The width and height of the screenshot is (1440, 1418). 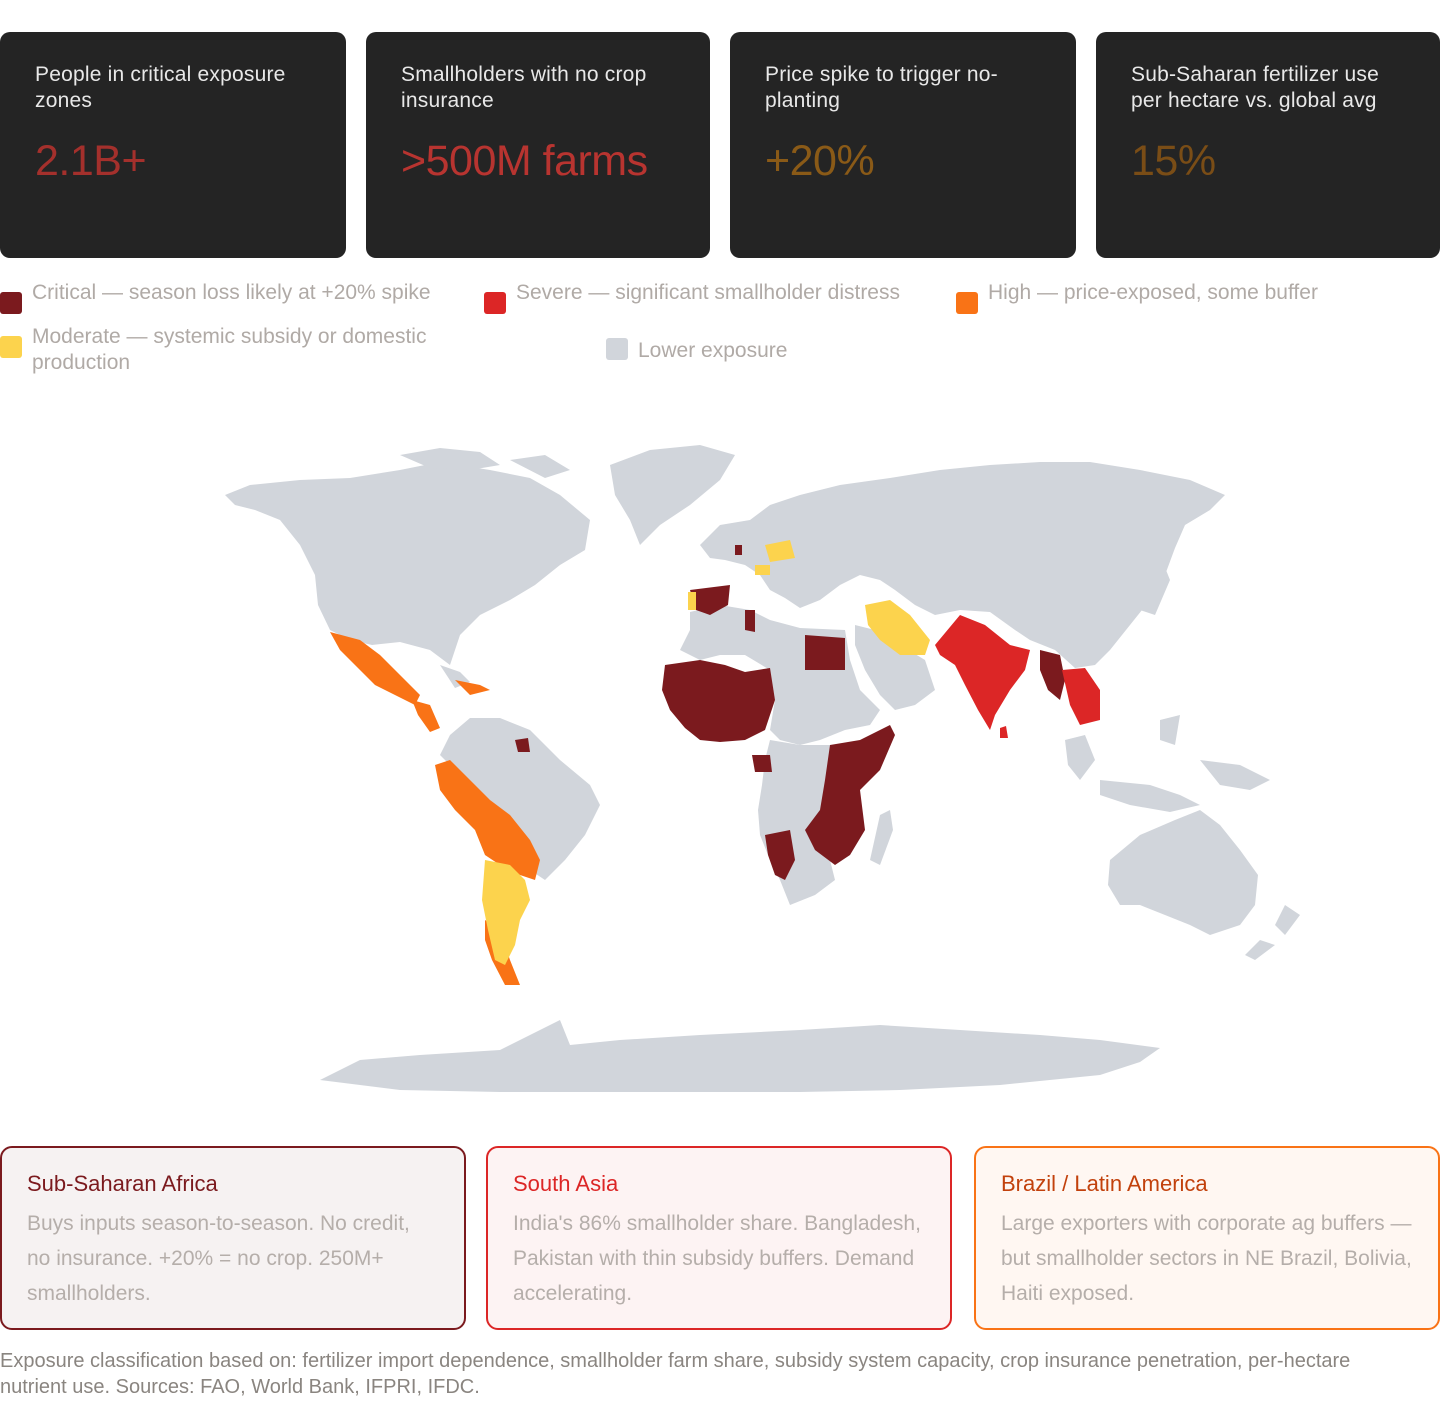 I want to click on myanmar-bangladesh, so click(x=1052, y=675).